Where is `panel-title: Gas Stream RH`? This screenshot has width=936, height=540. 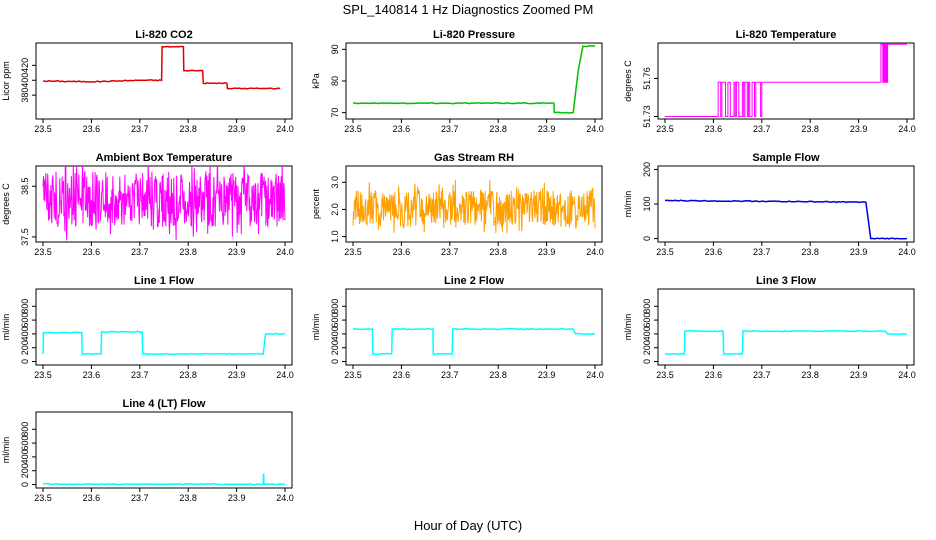 panel-title: Gas Stream RH is located at coordinates (474, 158).